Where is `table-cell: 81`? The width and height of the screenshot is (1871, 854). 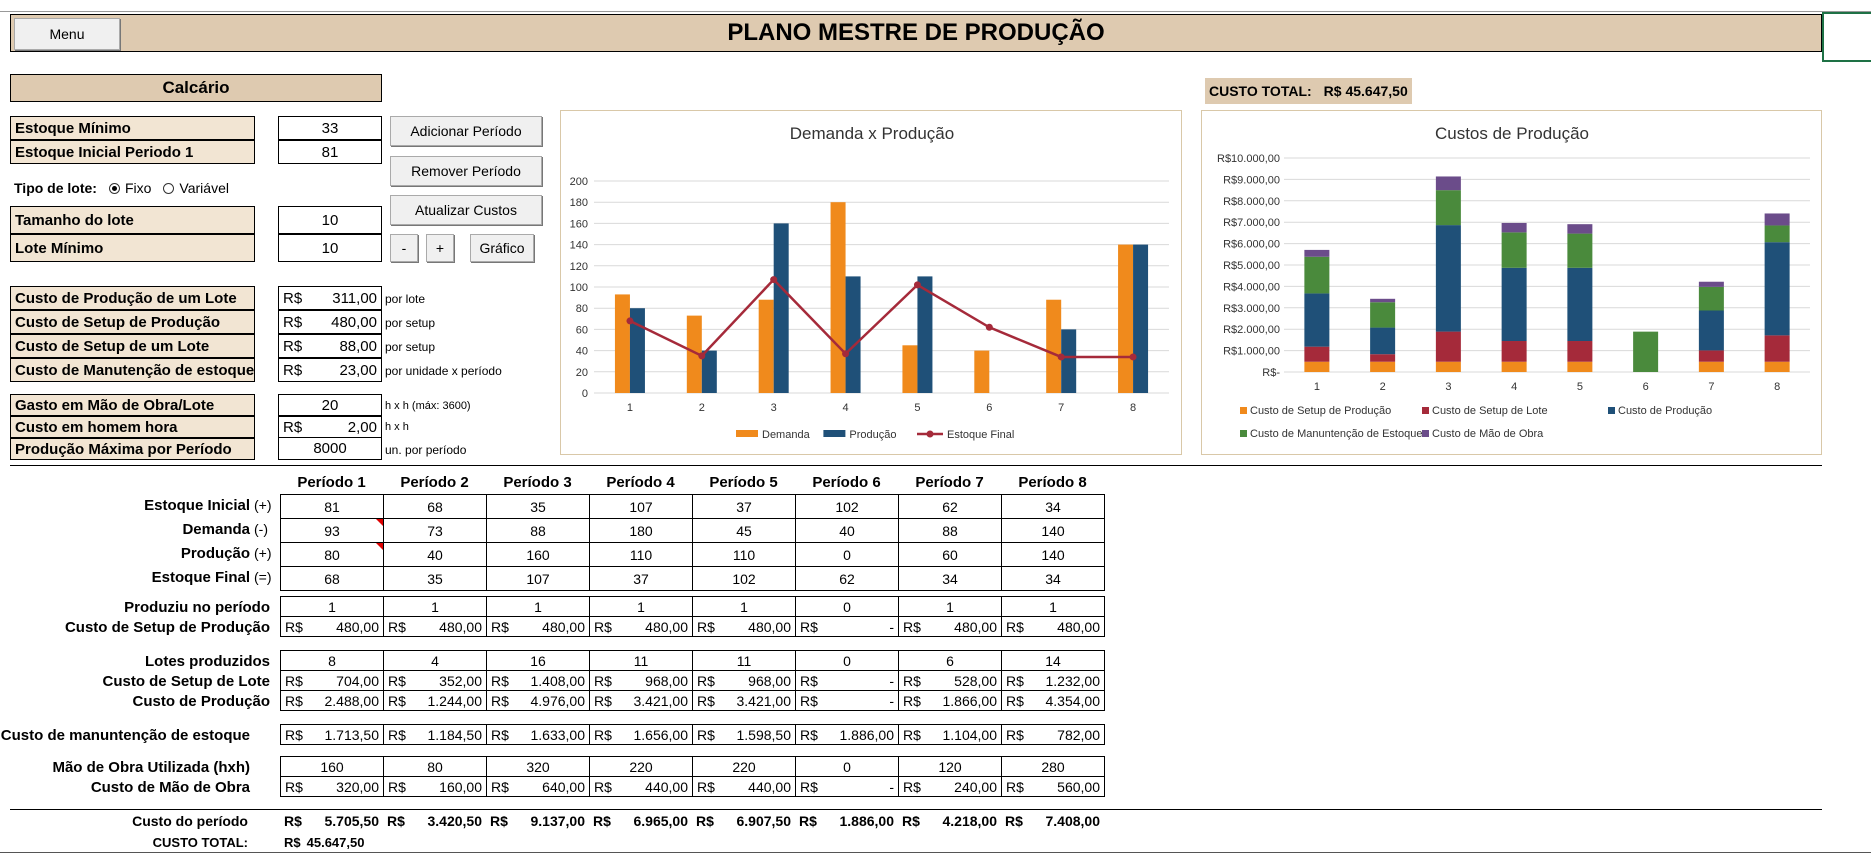 table-cell: 81 is located at coordinates (332, 506).